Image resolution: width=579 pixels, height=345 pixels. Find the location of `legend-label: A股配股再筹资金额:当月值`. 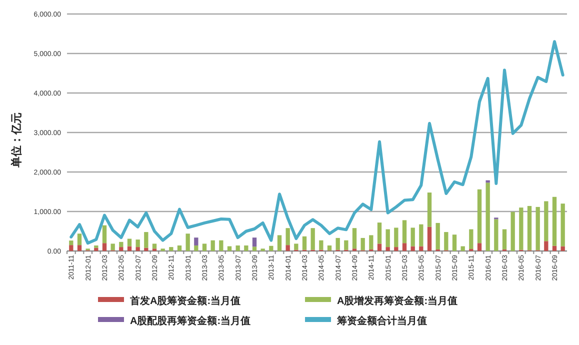

legend-label: A股配股再筹资金额:当月值 is located at coordinates (190, 321).